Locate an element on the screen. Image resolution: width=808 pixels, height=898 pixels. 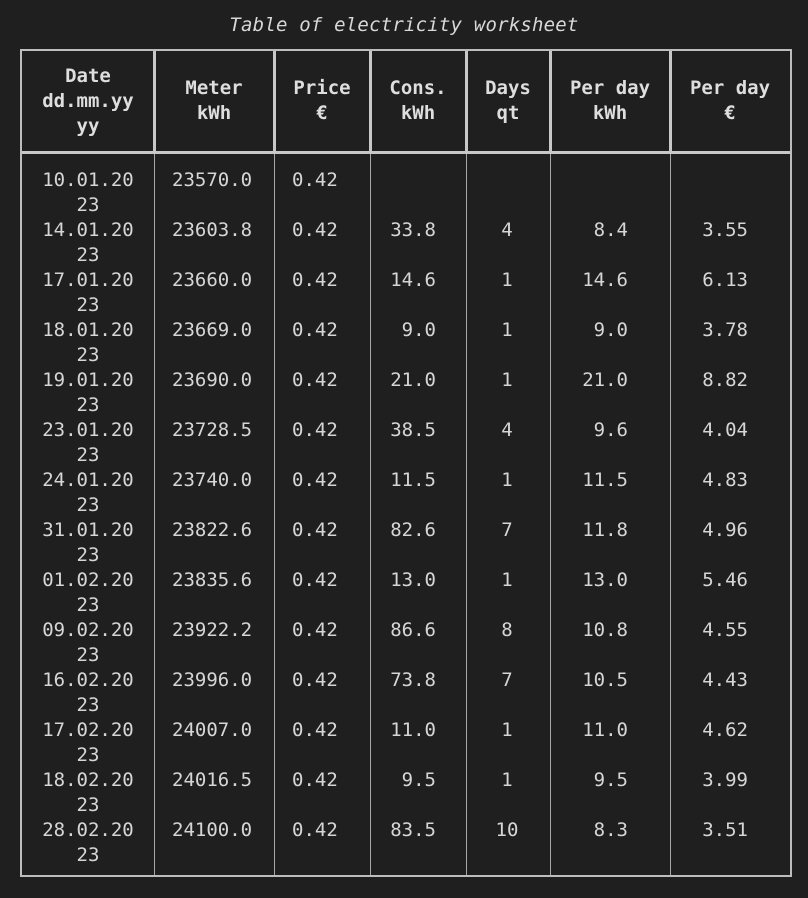
date-text: 19.01.20 is located at coordinates (88, 380).